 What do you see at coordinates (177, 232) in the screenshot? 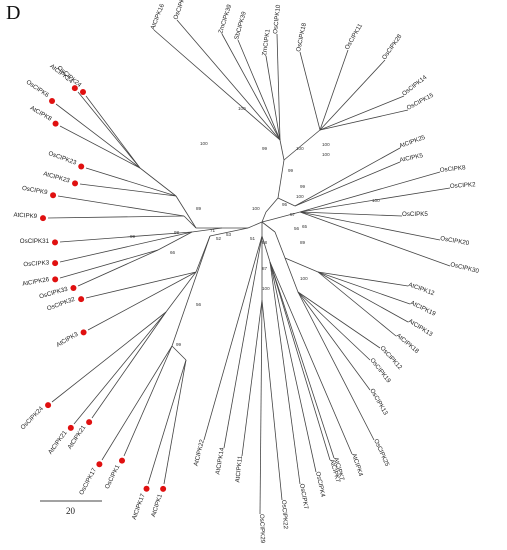
I see `bootstrap-value: 98` at bounding box center [177, 232].